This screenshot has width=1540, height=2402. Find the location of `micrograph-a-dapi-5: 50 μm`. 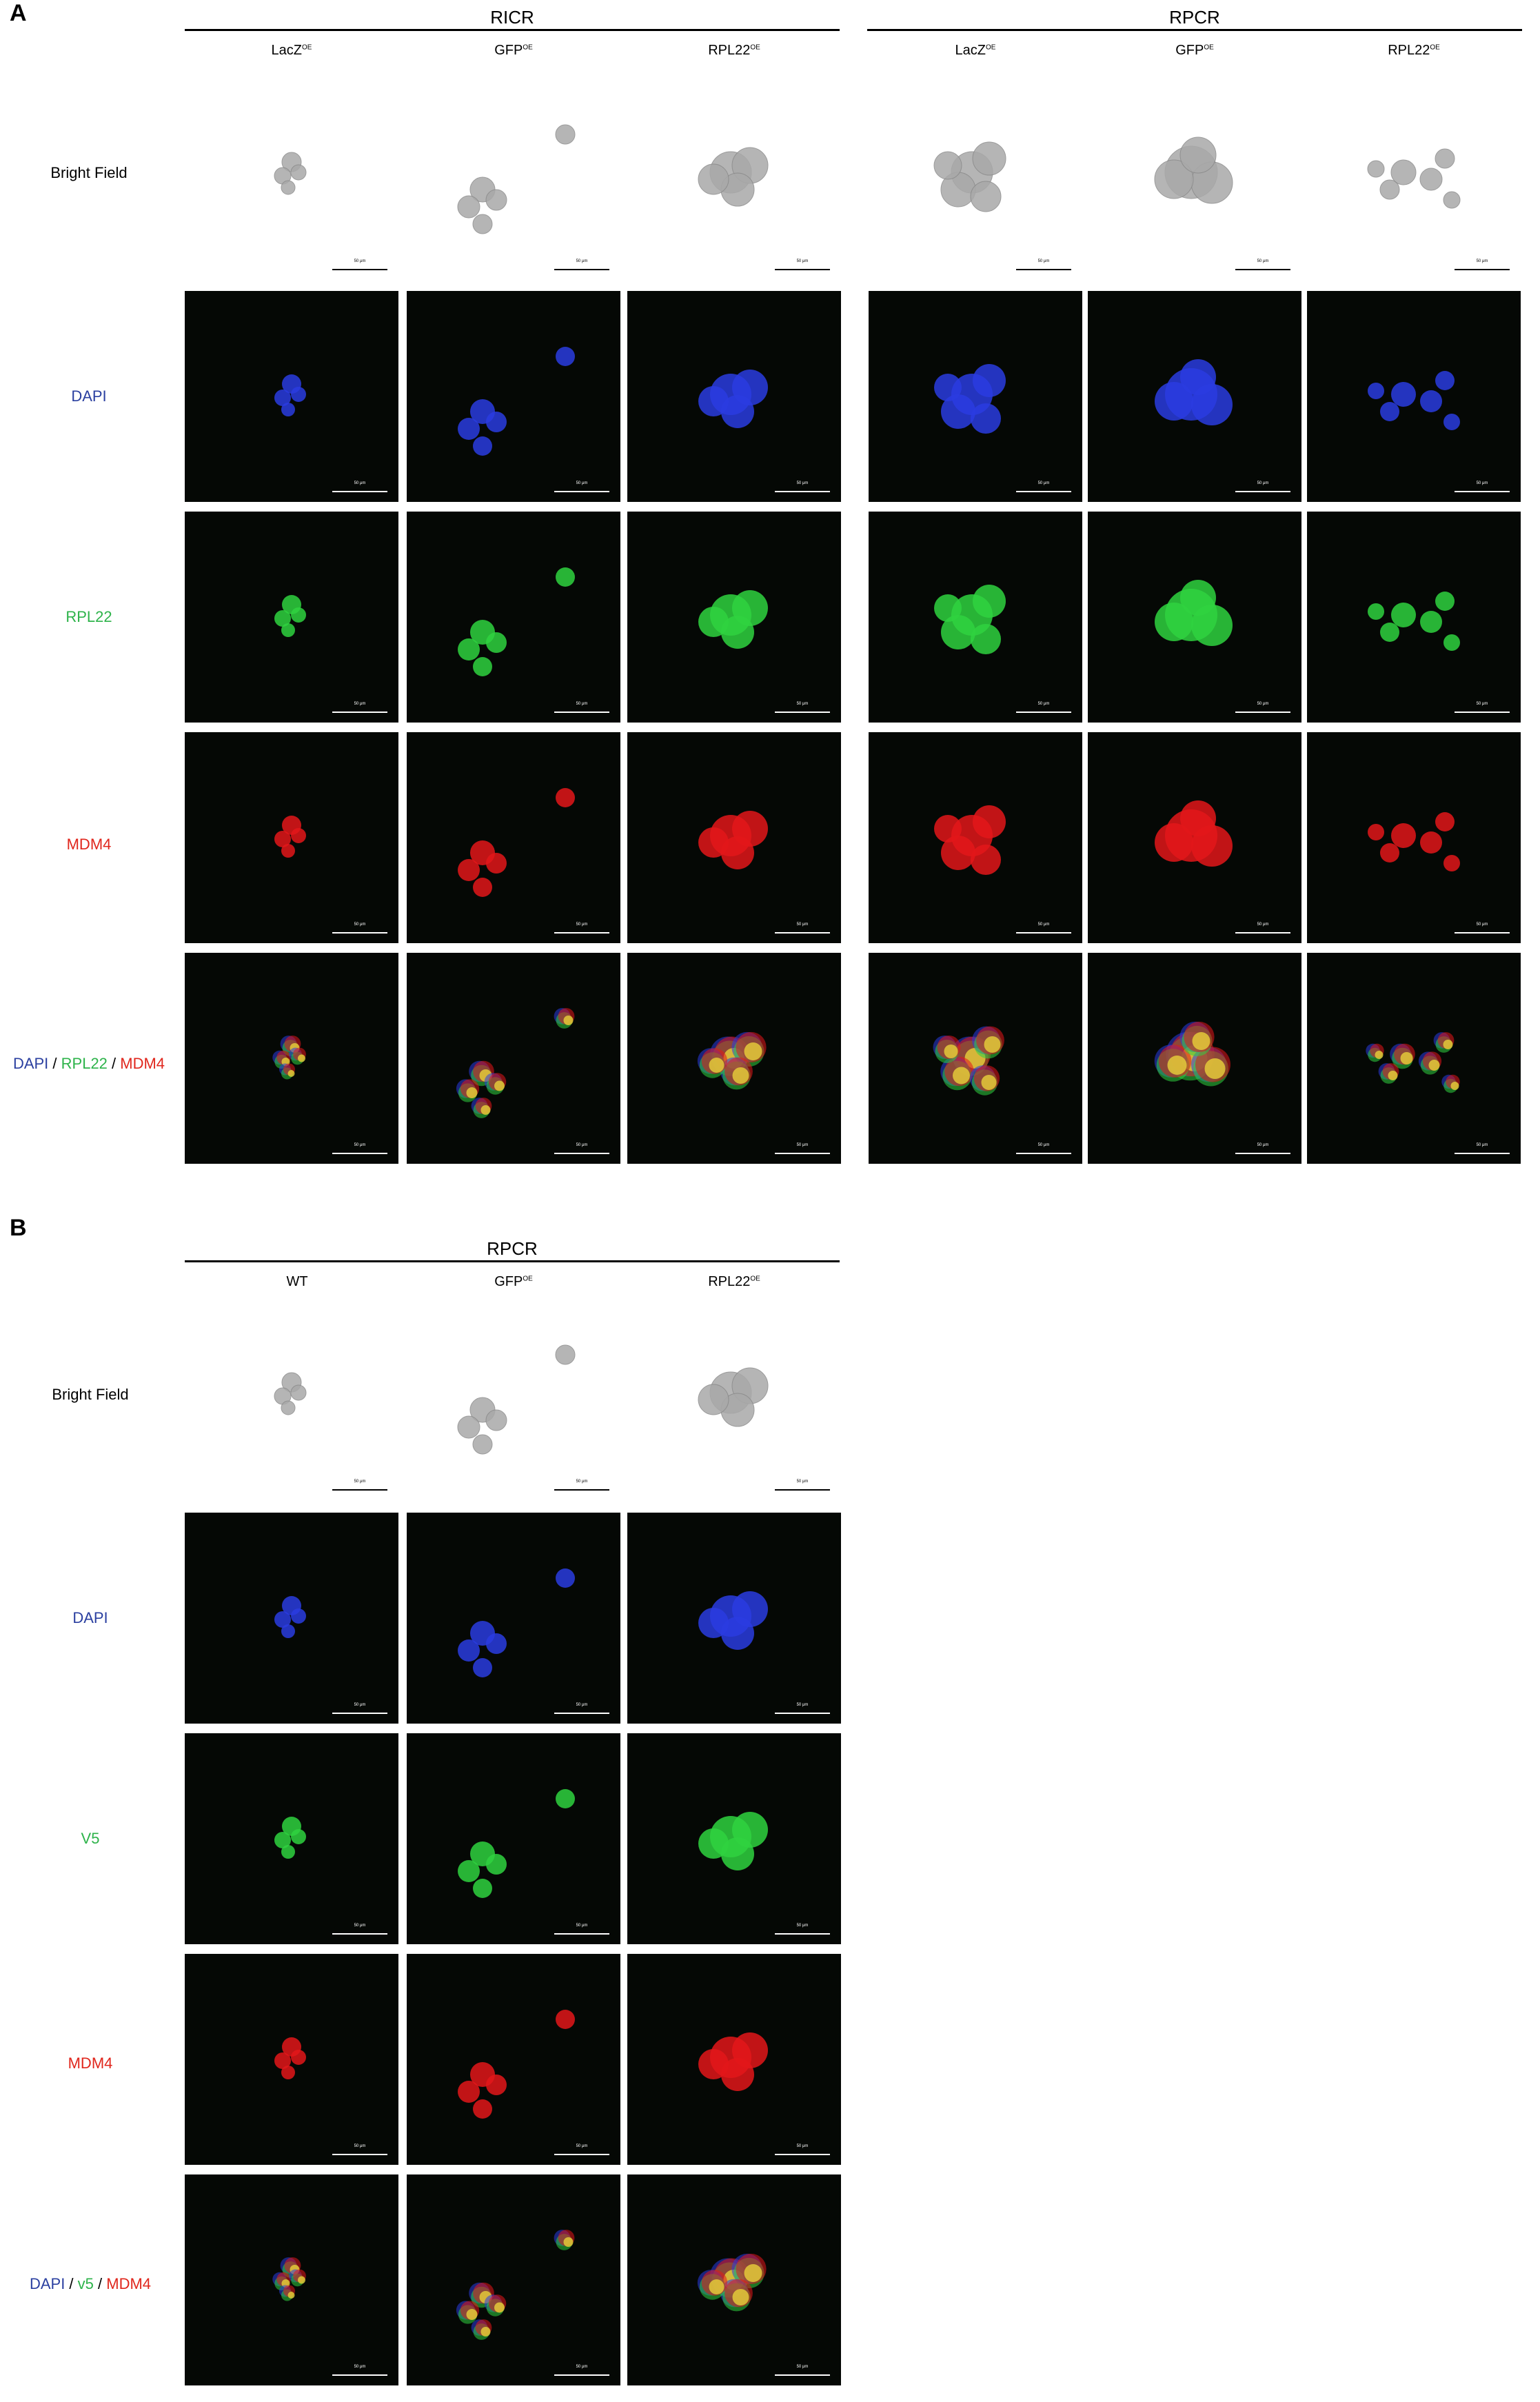

micrograph-a-dapi-5: 50 μm is located at coordinates (1414, 397).